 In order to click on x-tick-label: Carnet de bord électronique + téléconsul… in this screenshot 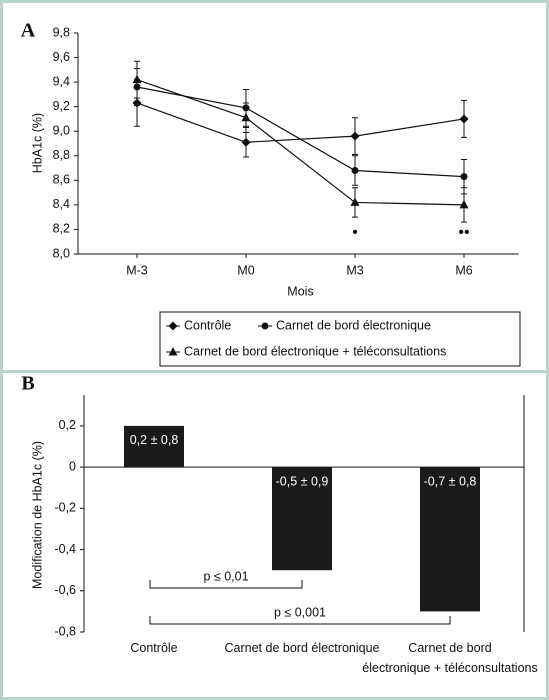, I will do `click(450, 658)`.